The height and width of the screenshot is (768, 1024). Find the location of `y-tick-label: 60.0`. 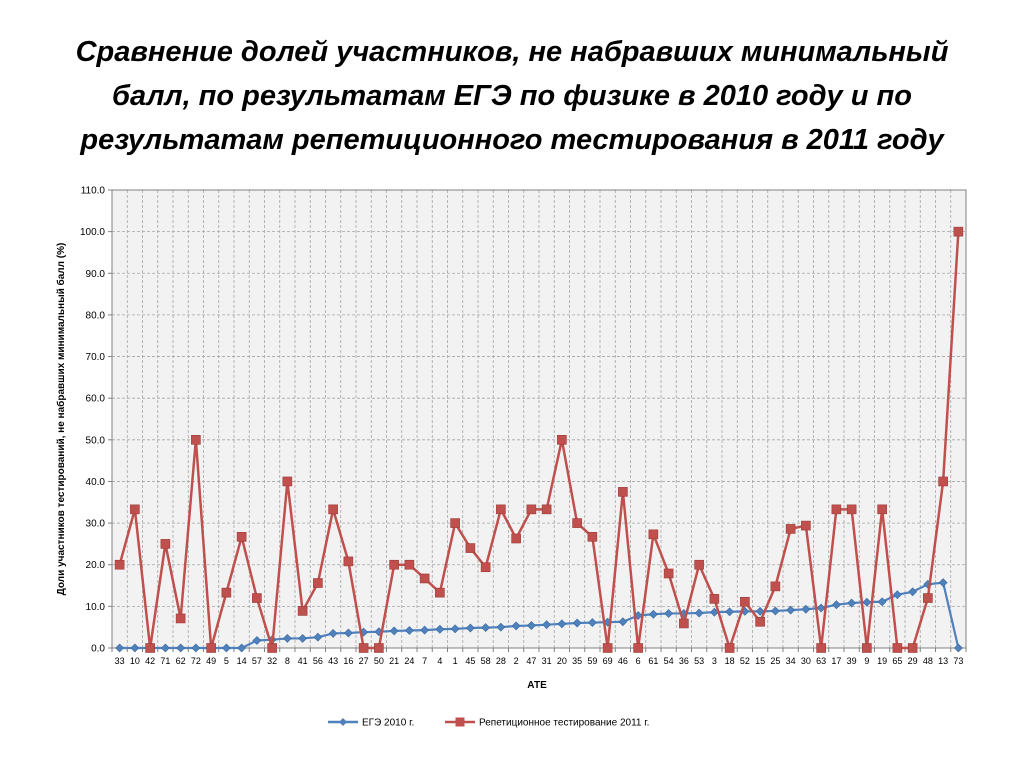

y-tick-label: 60.0 is located at coordinates (96, 399).